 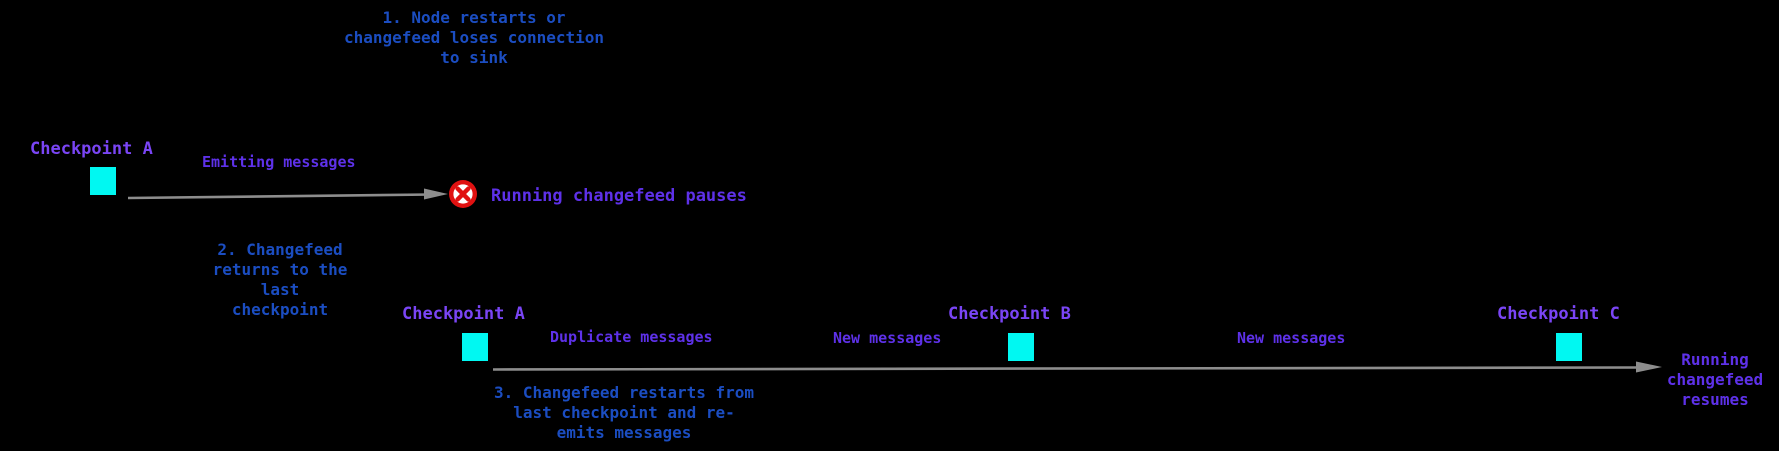 I want to click on resumes-line: changefeed, so click(x=1715, y=379).